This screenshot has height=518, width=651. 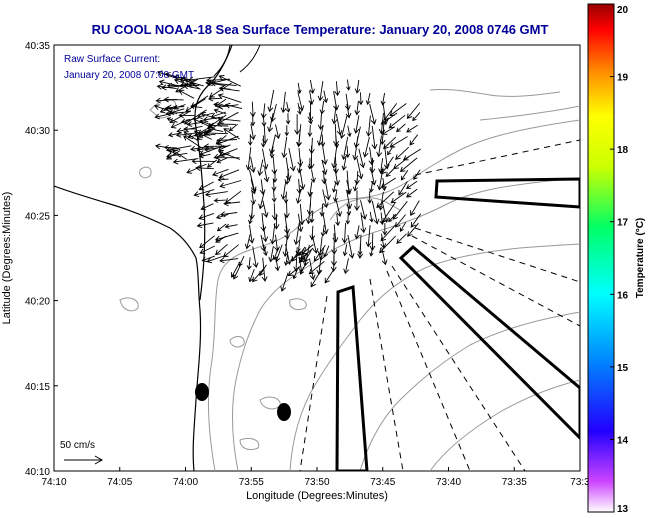 I want to click on colorbar-tick-label: 17, so click(x=623, y=223).